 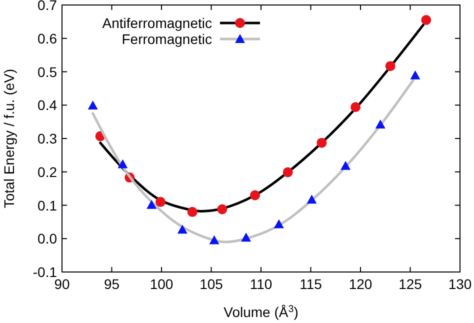 What do you see at coordinates (311, 284) in the screenshot?
I see `x-tick-label: 115` at bounding box center [311, 284].